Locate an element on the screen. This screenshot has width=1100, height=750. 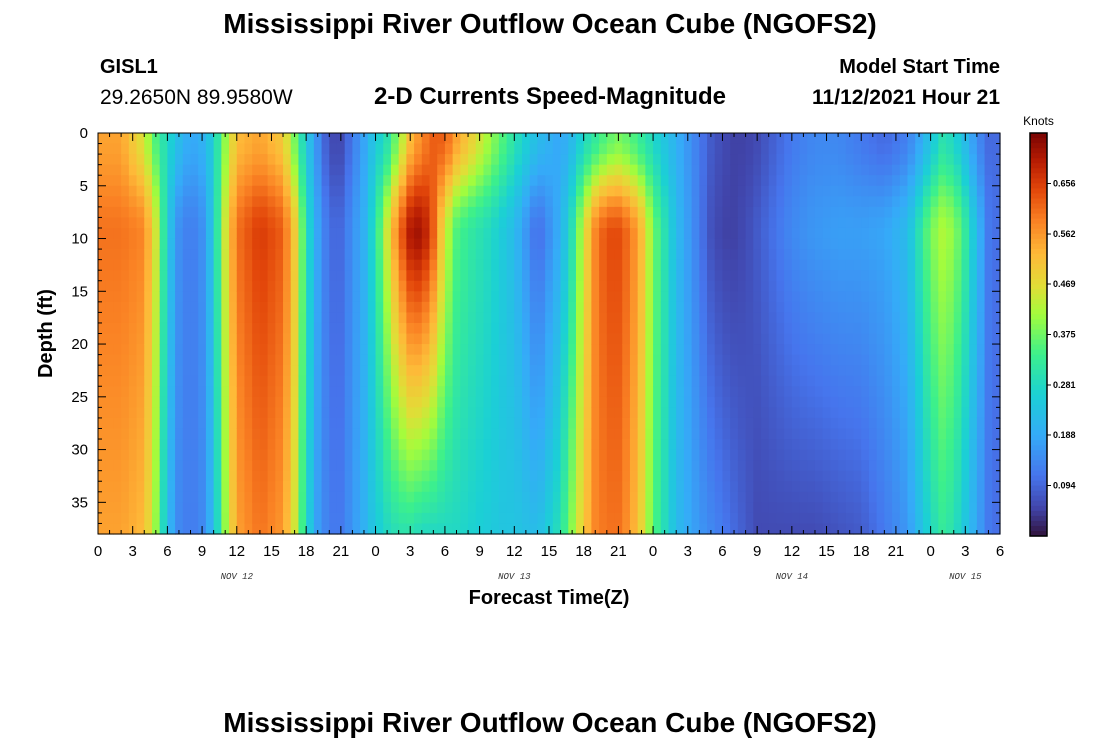
x-tick-label: 15 is located at coordinates (271, 551).